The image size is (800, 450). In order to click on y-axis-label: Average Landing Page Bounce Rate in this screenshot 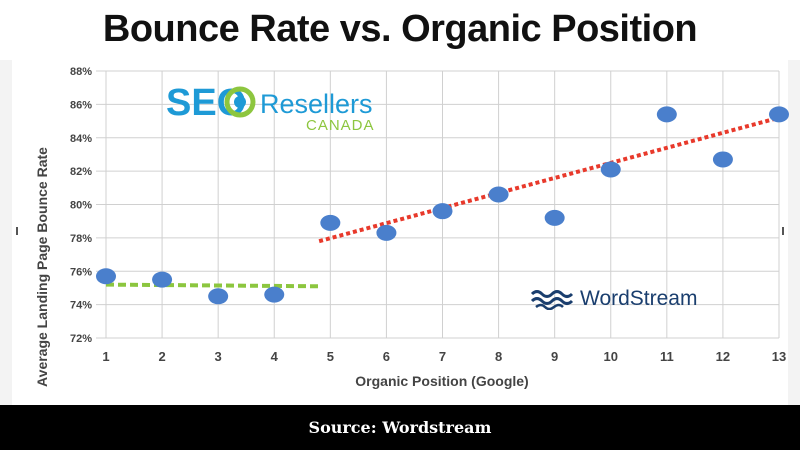, I will do `click(42, 267)`.